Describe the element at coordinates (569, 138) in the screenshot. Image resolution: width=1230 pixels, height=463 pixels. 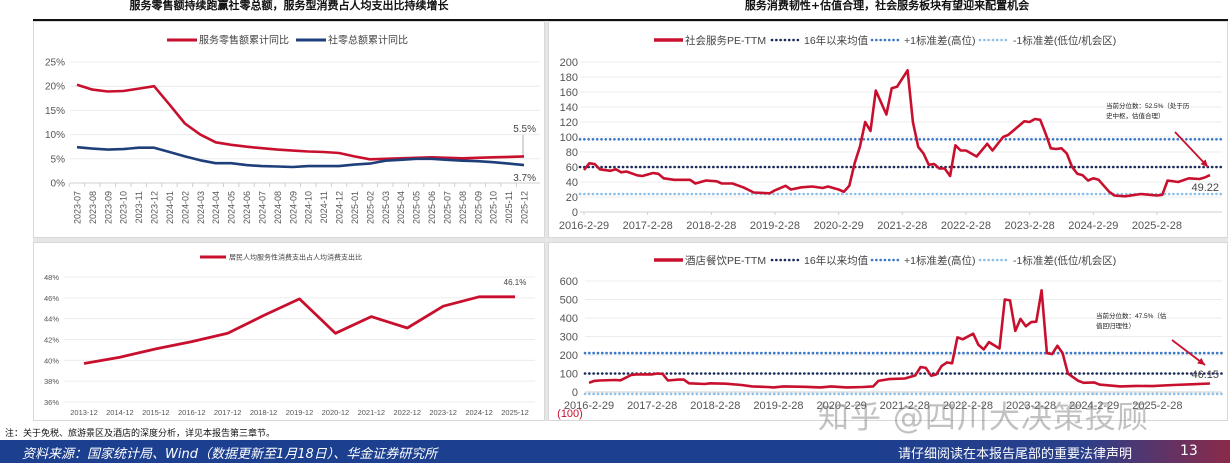
I see `y-tick-label: 100` at that location.